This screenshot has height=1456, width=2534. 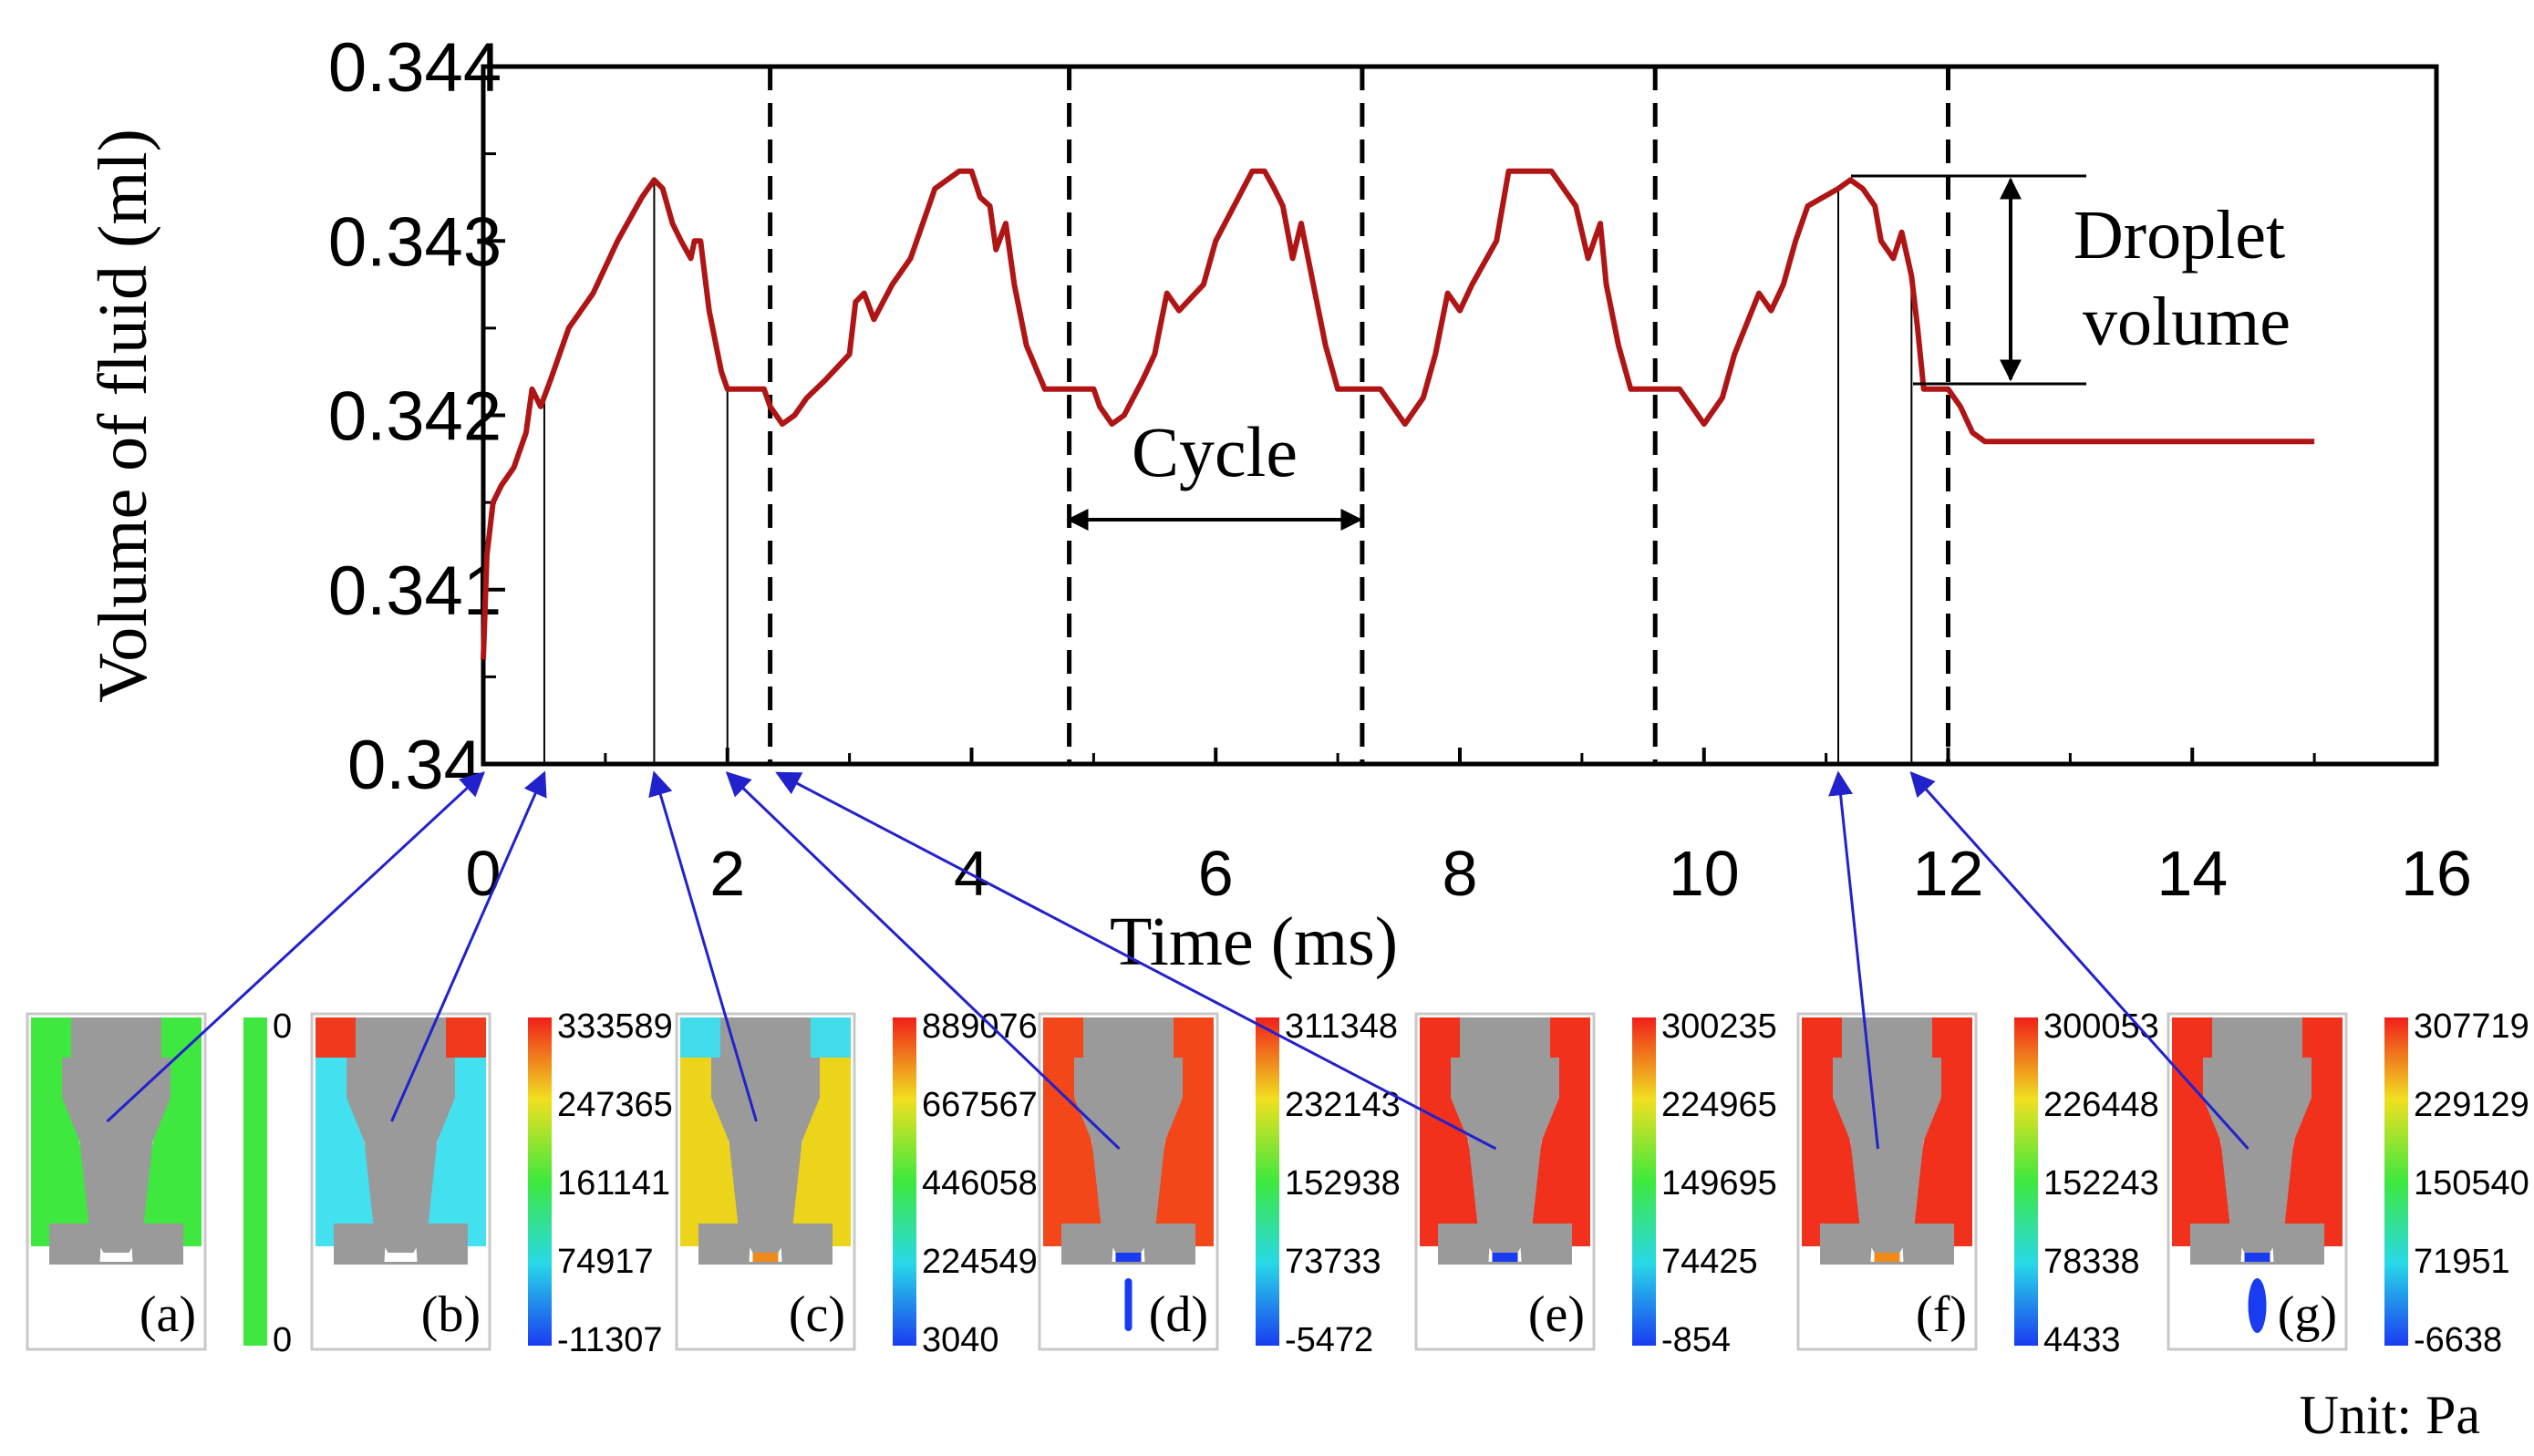 What do you see at coordinates (980, 1105) in the screenshot?
I see `colorbar-value: 667567` at bounding box center [980, 1105].